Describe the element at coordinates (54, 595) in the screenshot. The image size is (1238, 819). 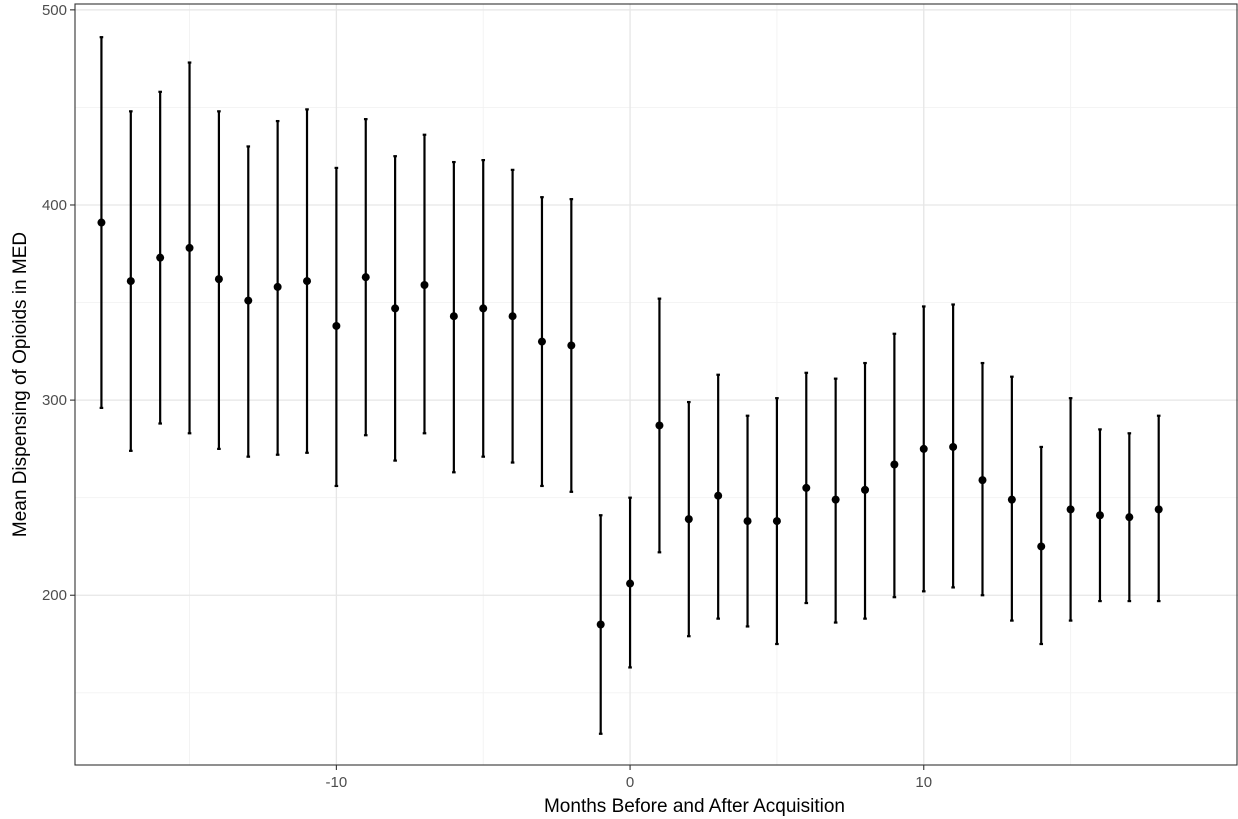
I see `y-tick-label: 200` at that location.